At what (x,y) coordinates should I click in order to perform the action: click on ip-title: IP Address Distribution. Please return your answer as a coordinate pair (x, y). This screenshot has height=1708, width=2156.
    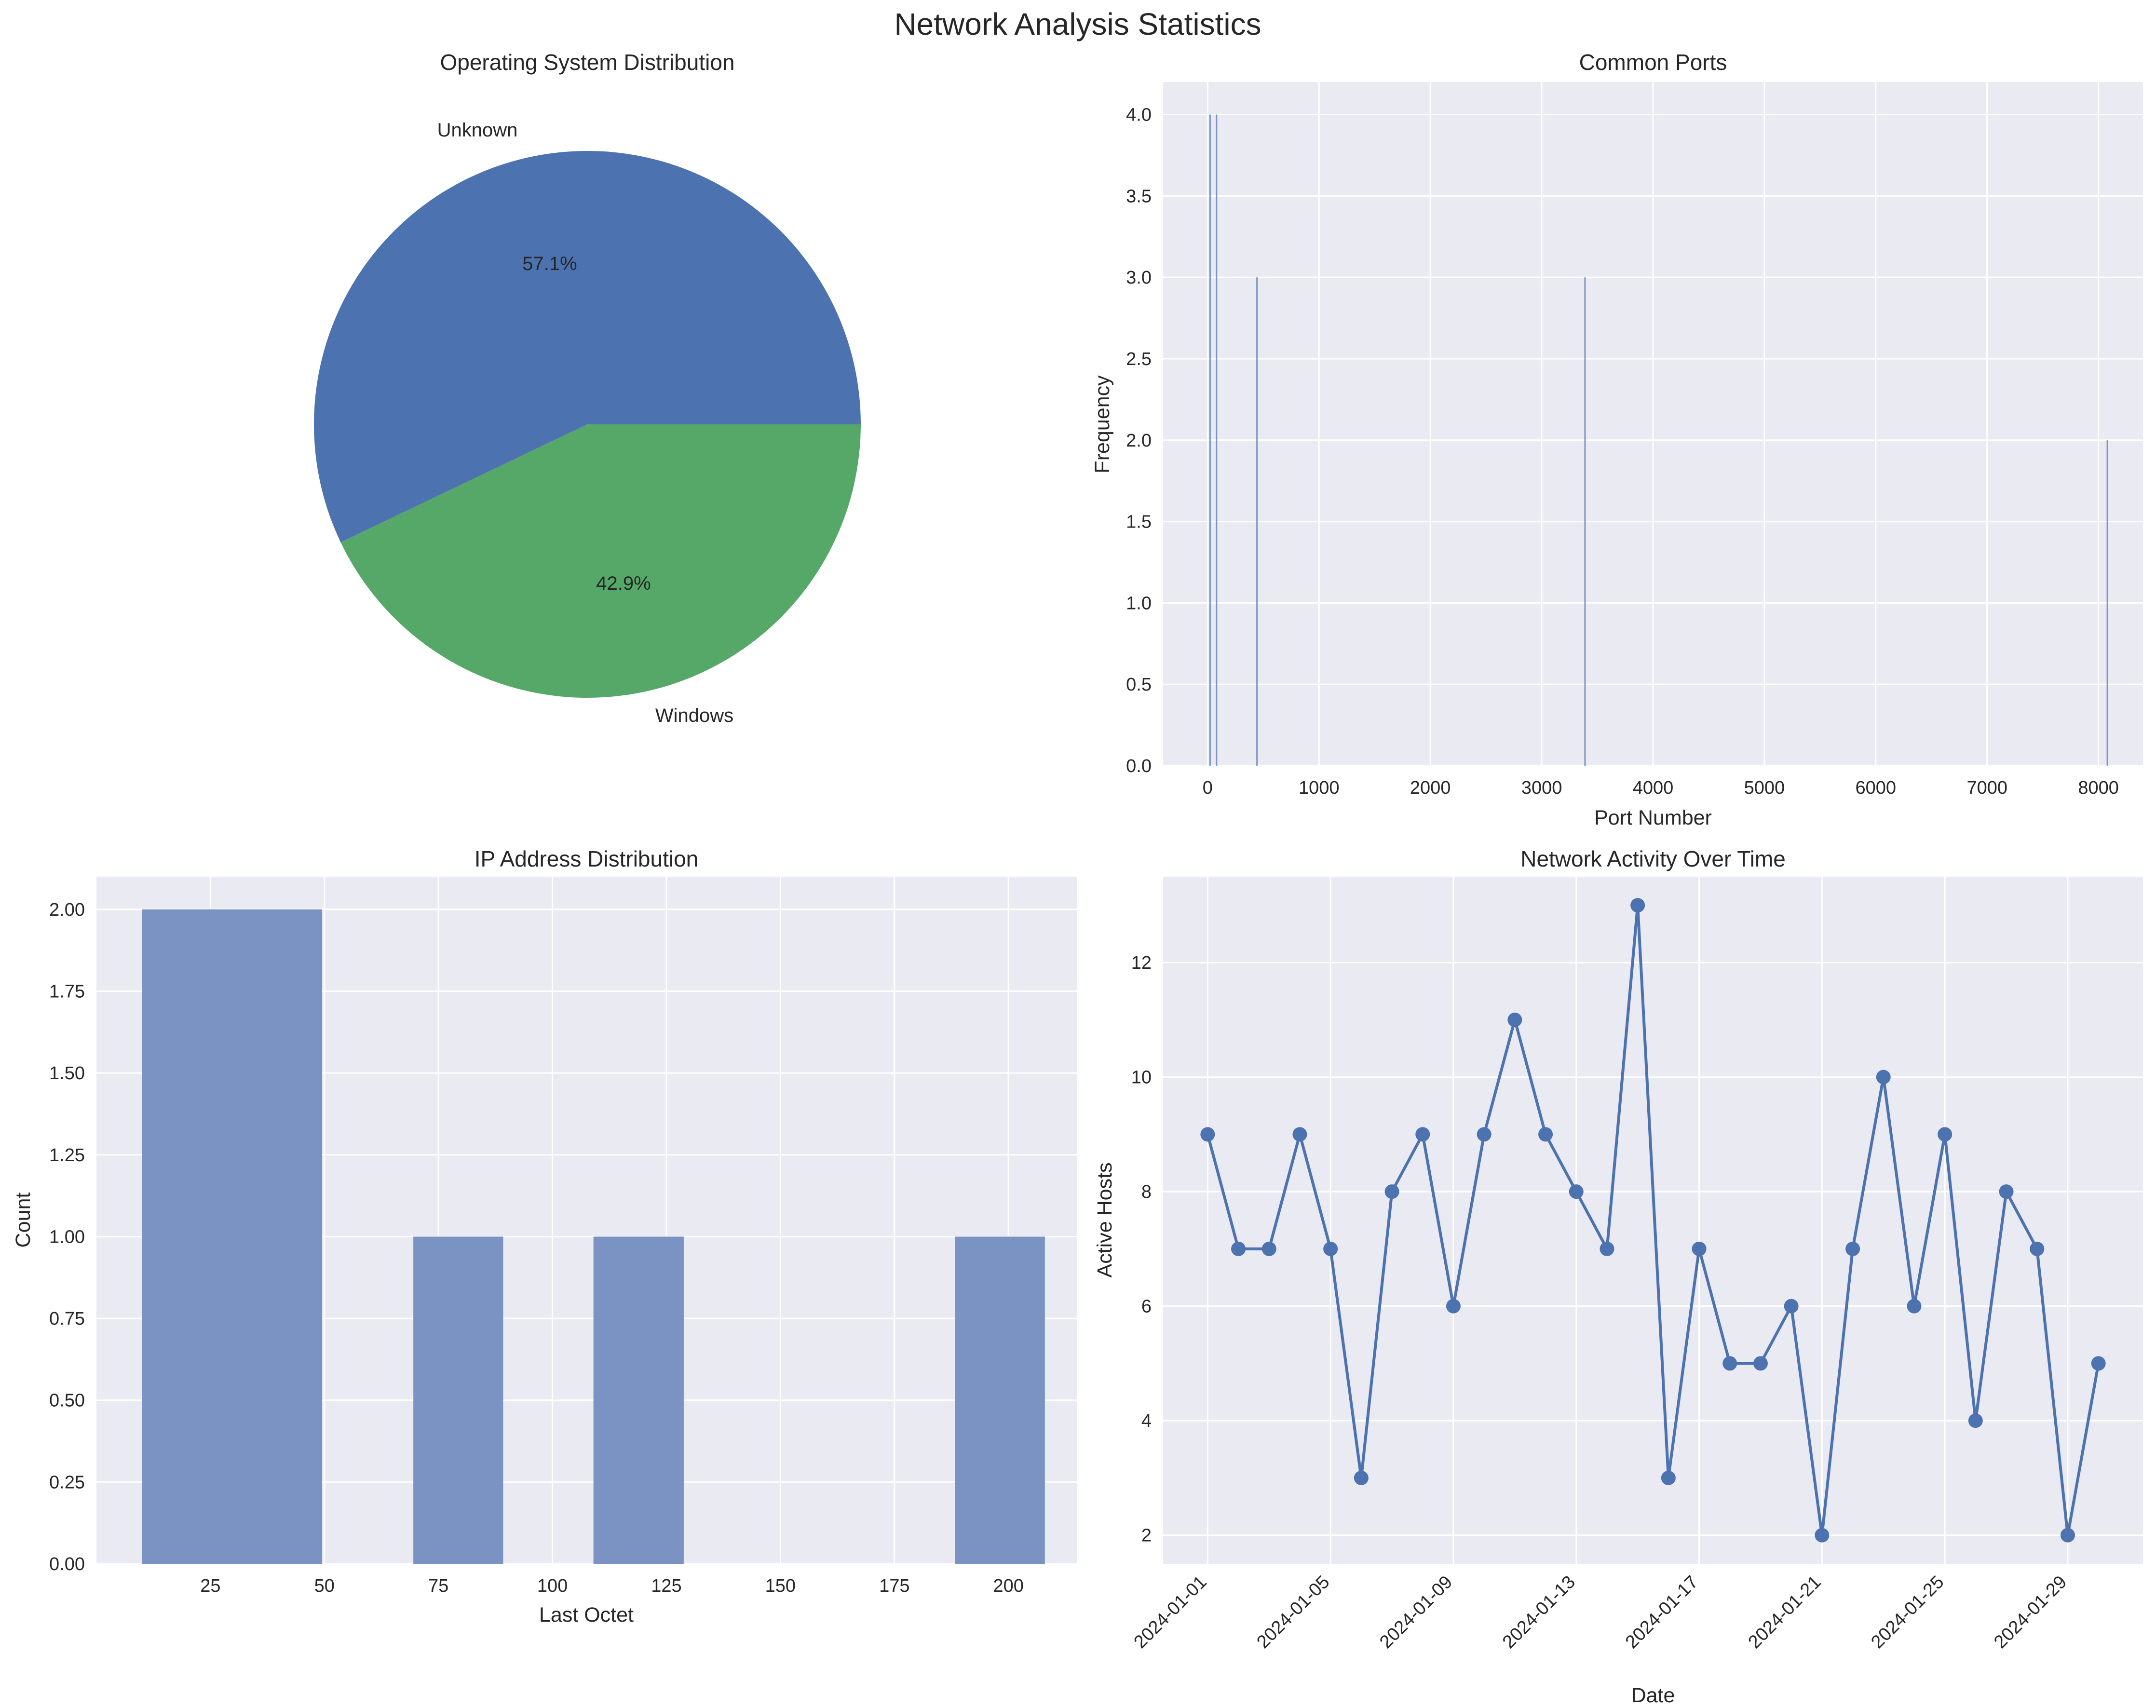
    Looking at the image, I should click on (587, 858).